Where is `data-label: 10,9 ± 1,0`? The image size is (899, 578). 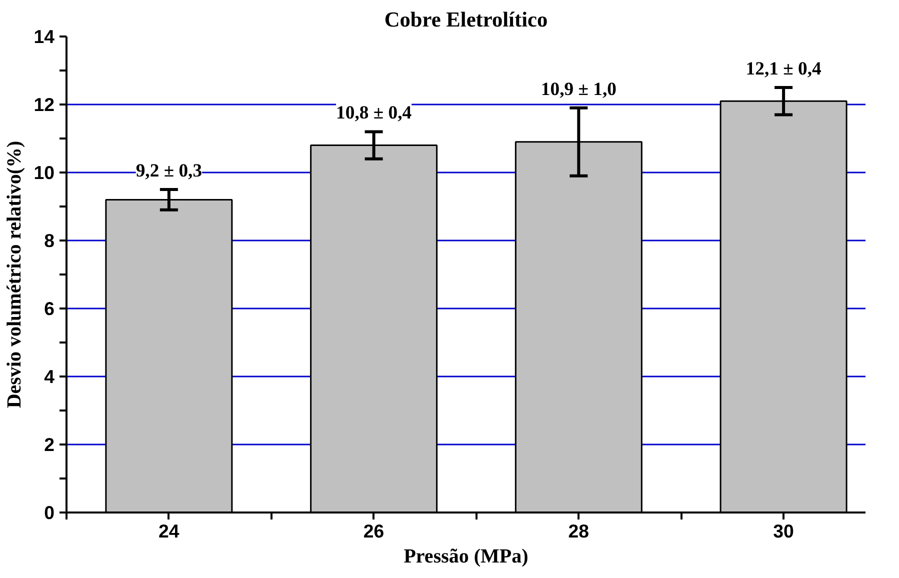 data-label: 10,9 ± 1,0 is located at coordinates (578, 89).